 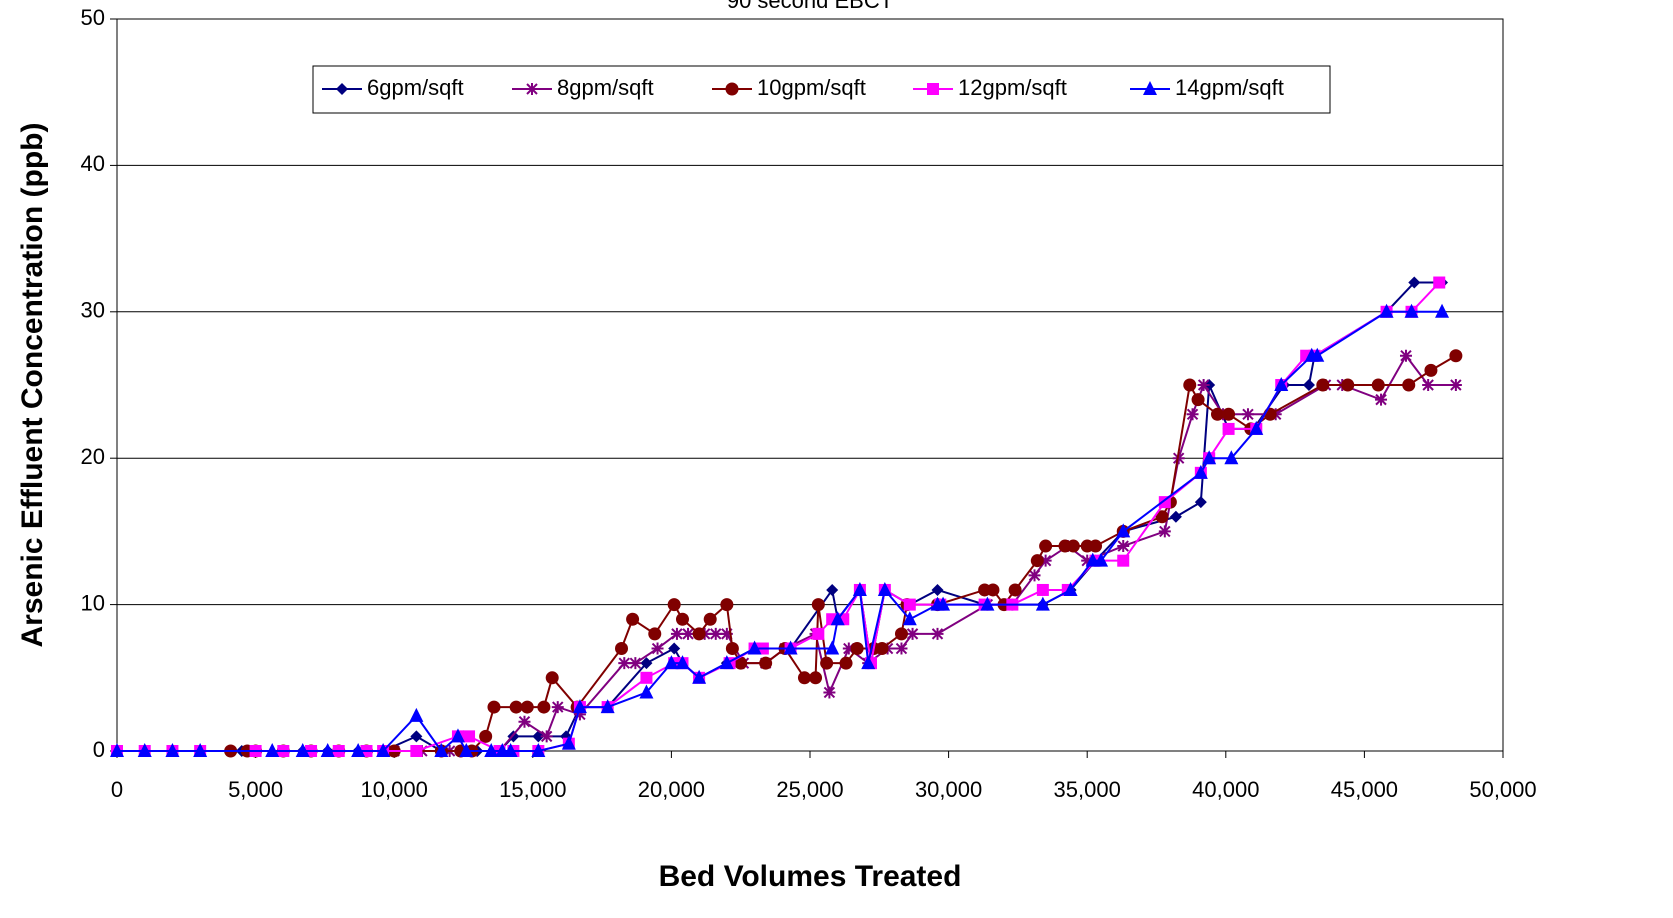 I want to click on x-tick-label: 25,000, so click(x=809, y=789).